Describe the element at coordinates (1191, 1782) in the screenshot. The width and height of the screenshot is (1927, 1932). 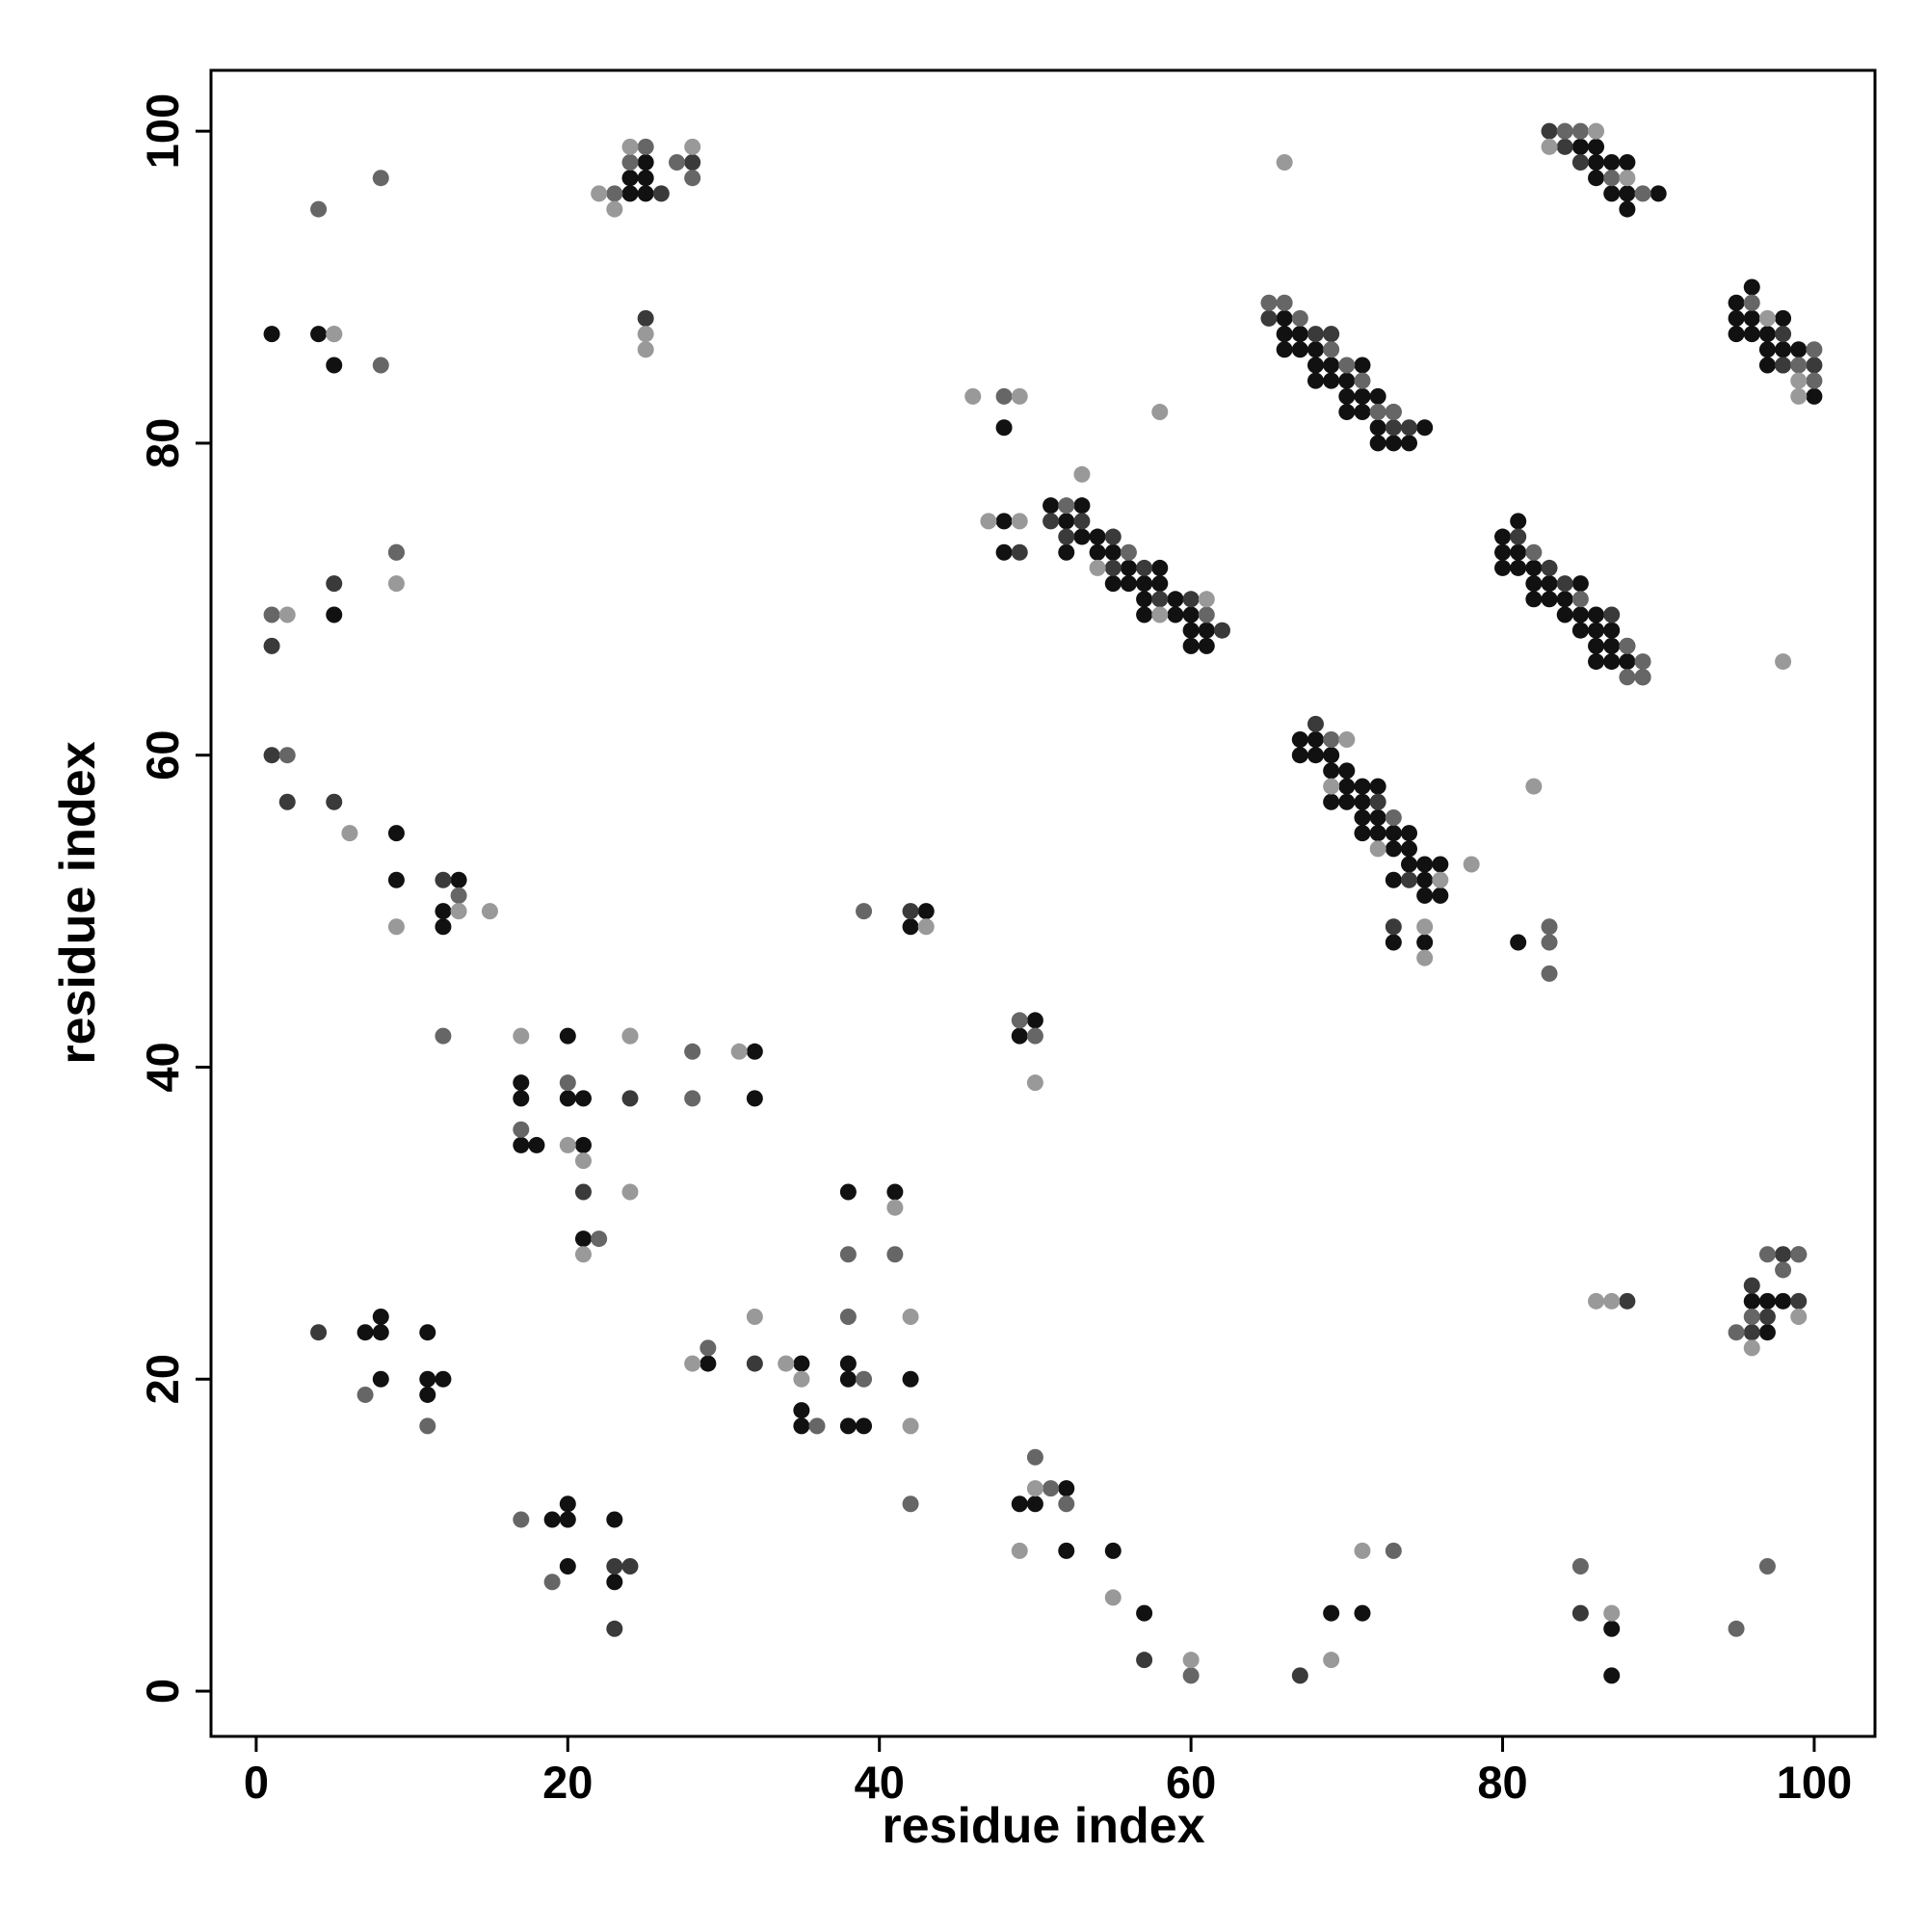
I see `x-tick-label: 60` at that location.